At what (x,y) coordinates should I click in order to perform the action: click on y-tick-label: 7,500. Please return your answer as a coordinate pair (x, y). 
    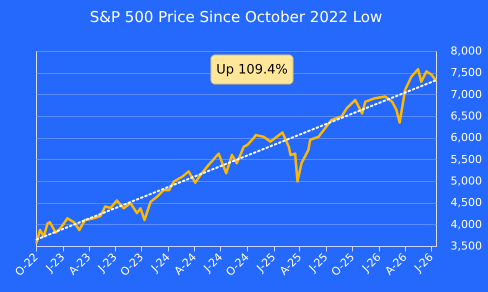
    Looking at the image, I should click on (466, 73).